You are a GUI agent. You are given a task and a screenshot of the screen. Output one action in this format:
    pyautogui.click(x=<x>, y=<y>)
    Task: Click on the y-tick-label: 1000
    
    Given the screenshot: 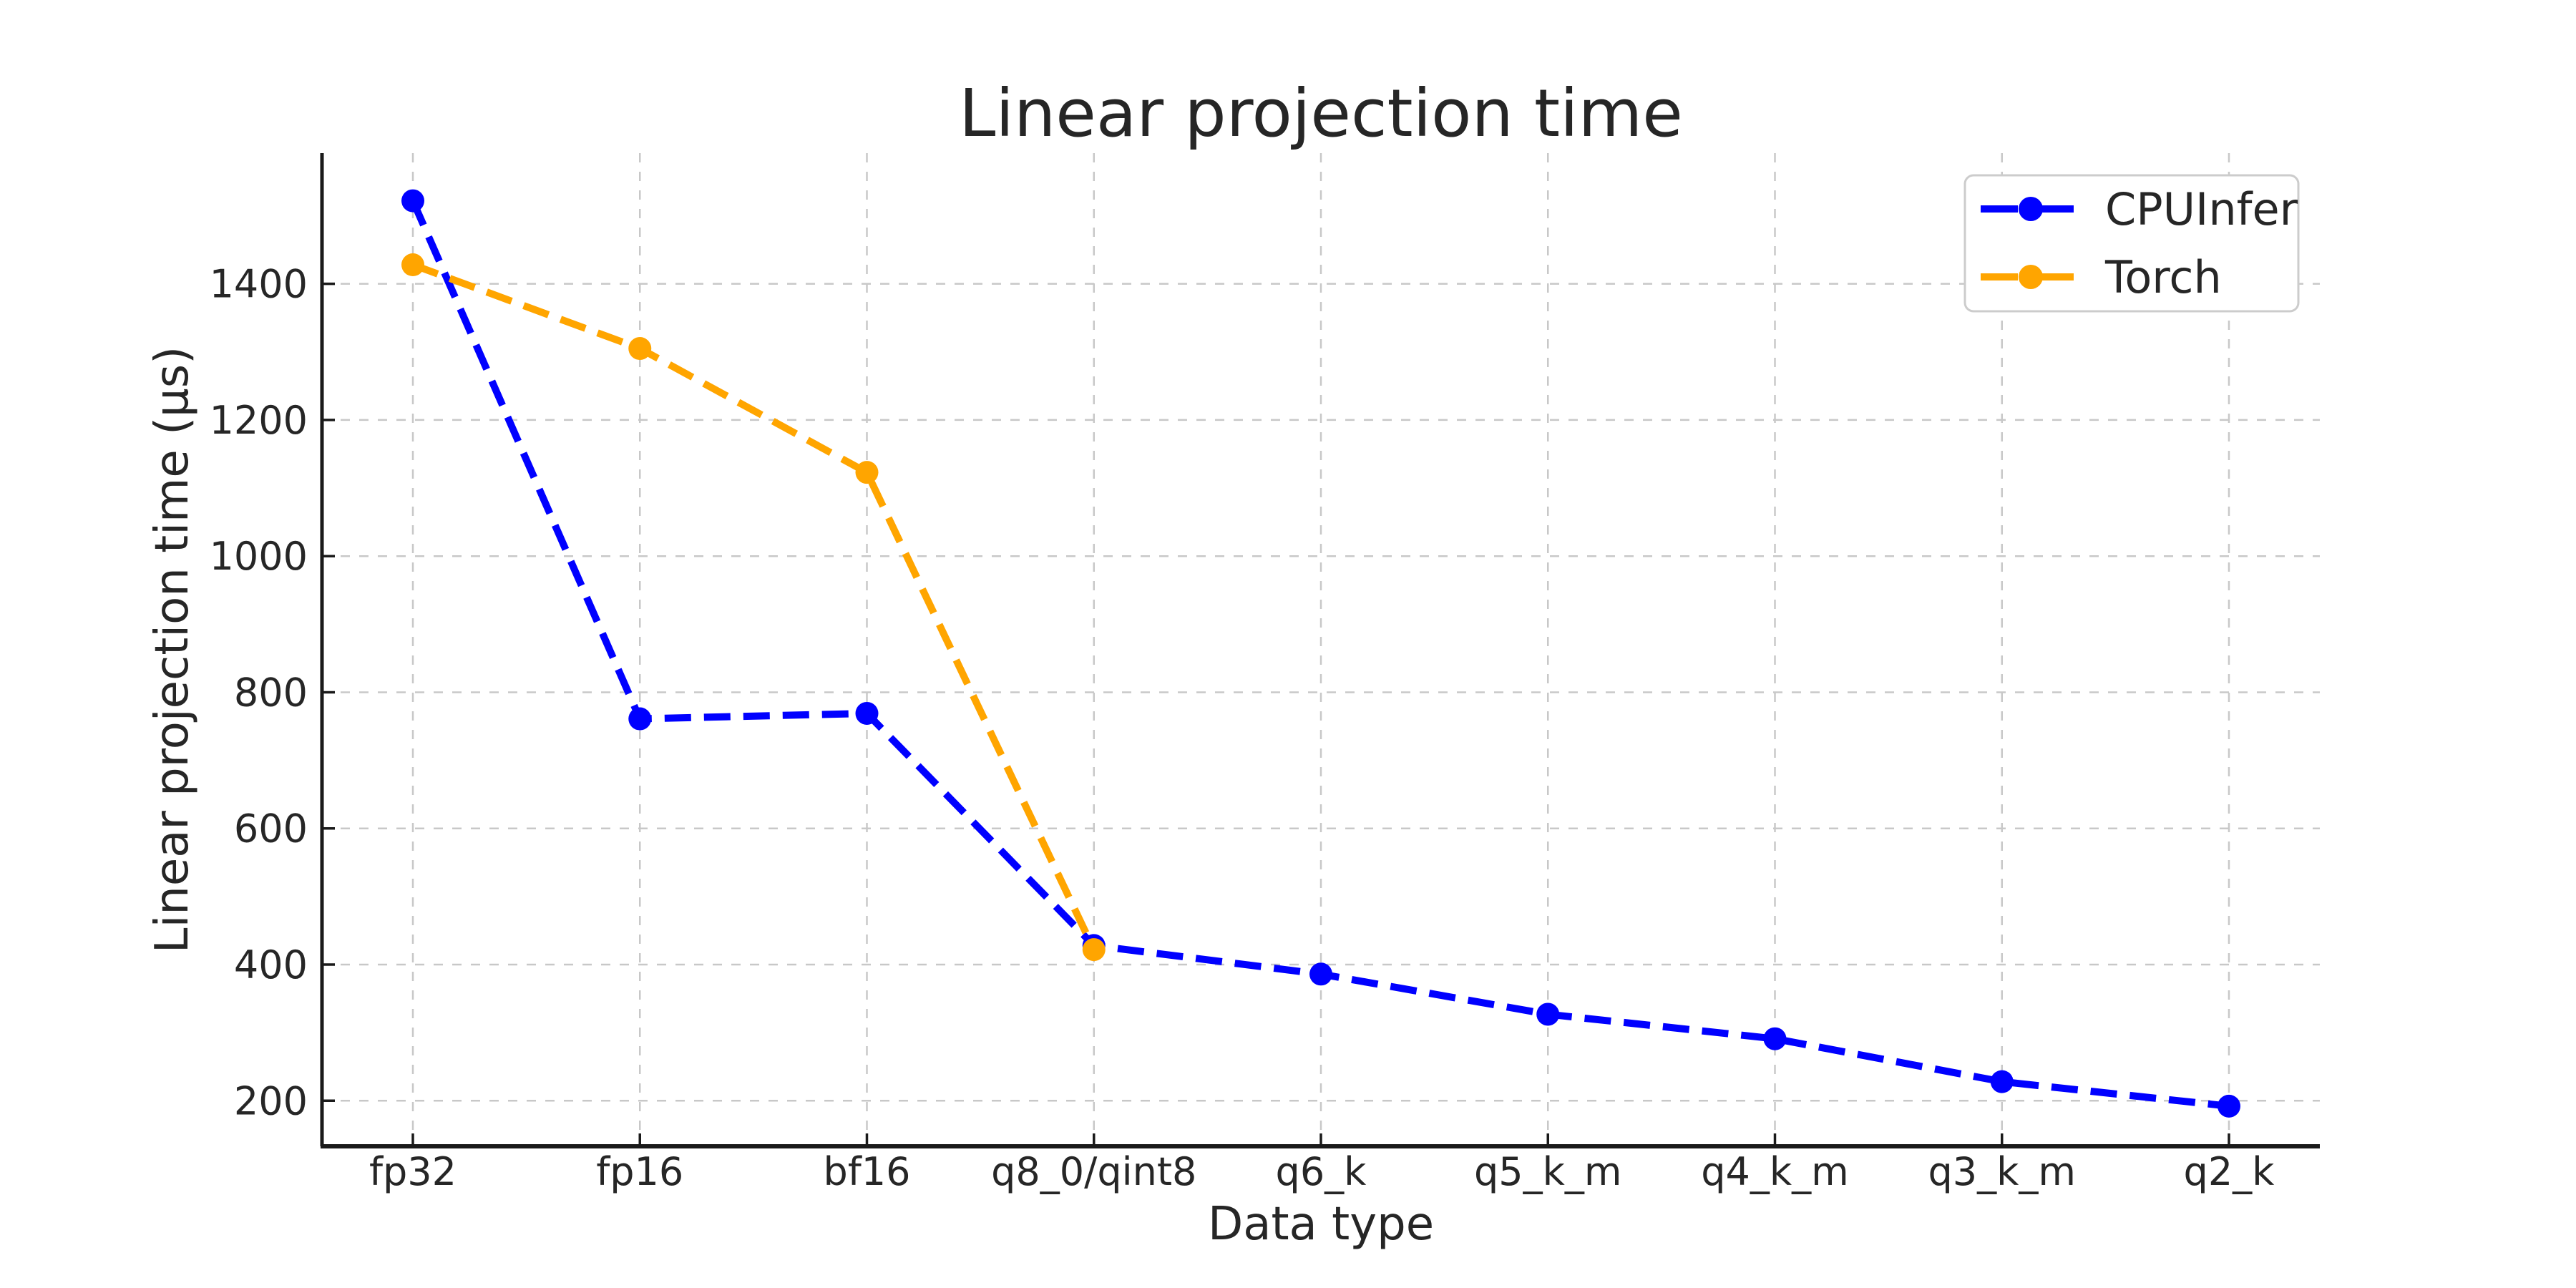 What is the action you would take?
    pyautogui.click(x=259, y=556)
    